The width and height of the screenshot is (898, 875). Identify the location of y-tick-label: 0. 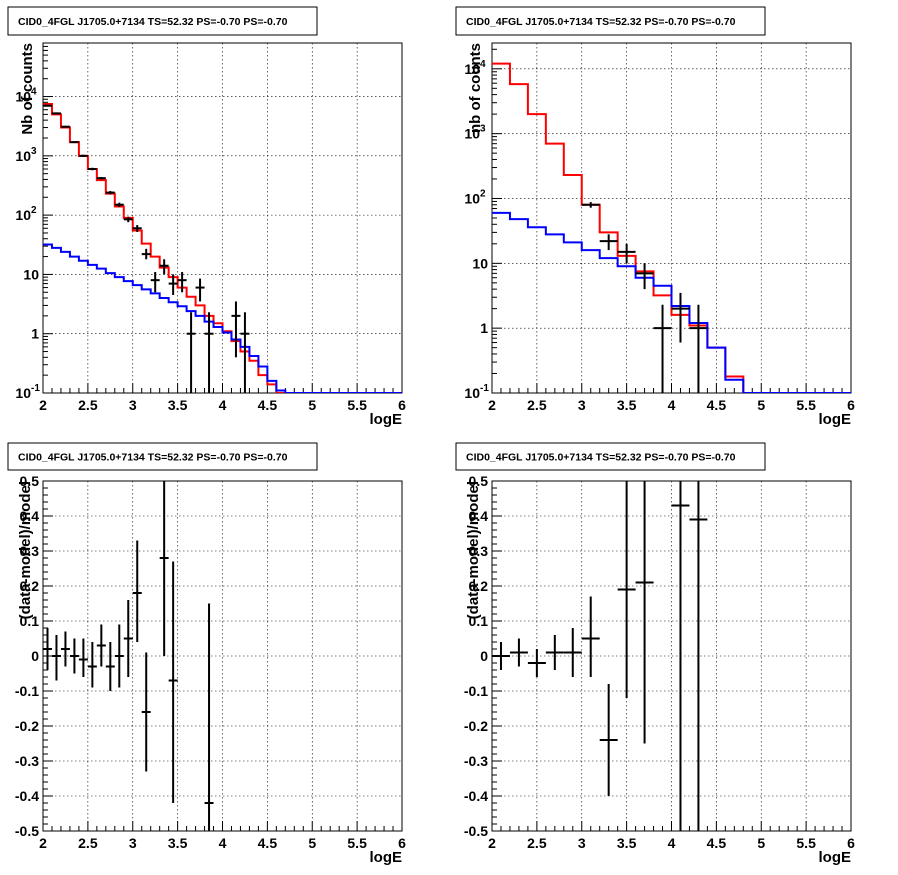
(484, 656).